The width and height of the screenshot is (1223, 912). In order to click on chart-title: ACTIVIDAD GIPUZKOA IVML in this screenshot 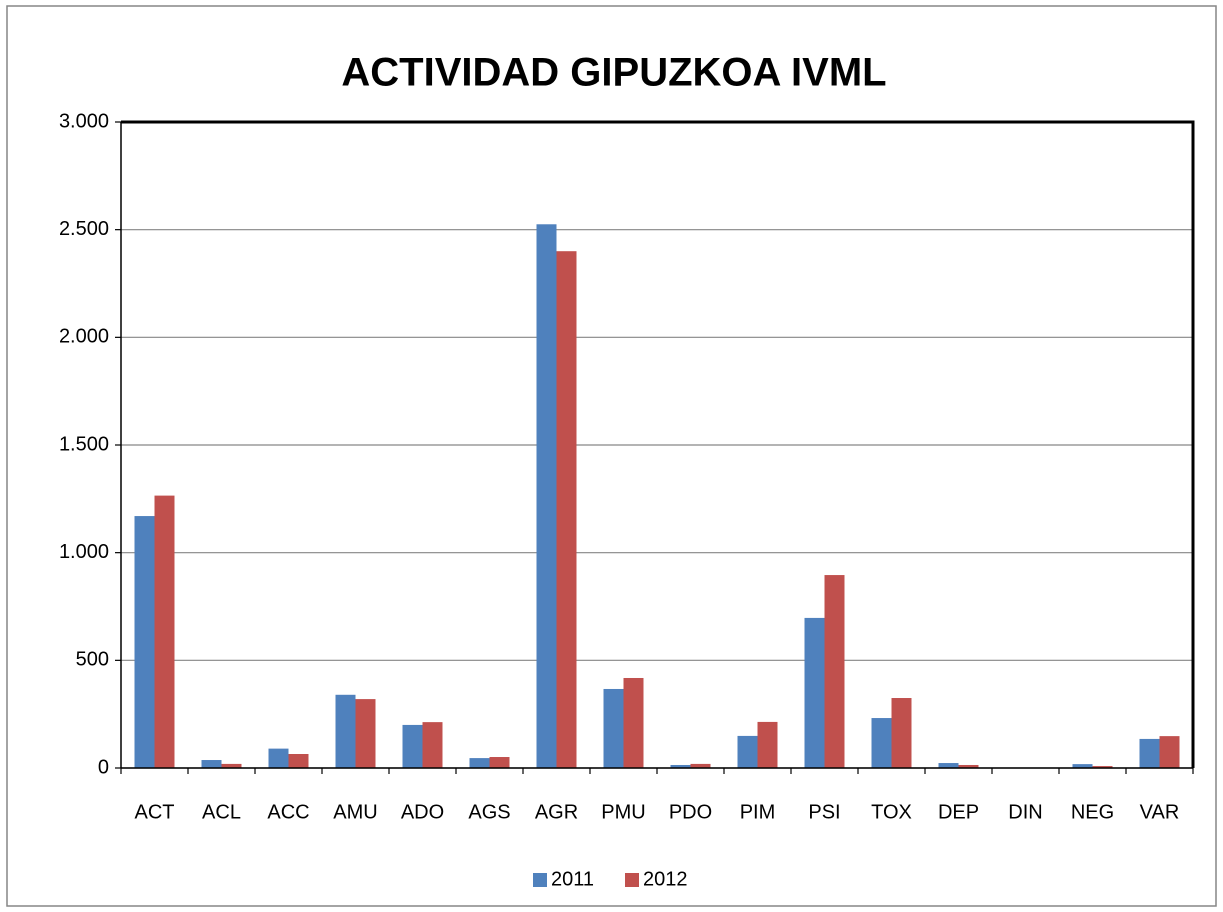, I will do `click(613, 73)`.